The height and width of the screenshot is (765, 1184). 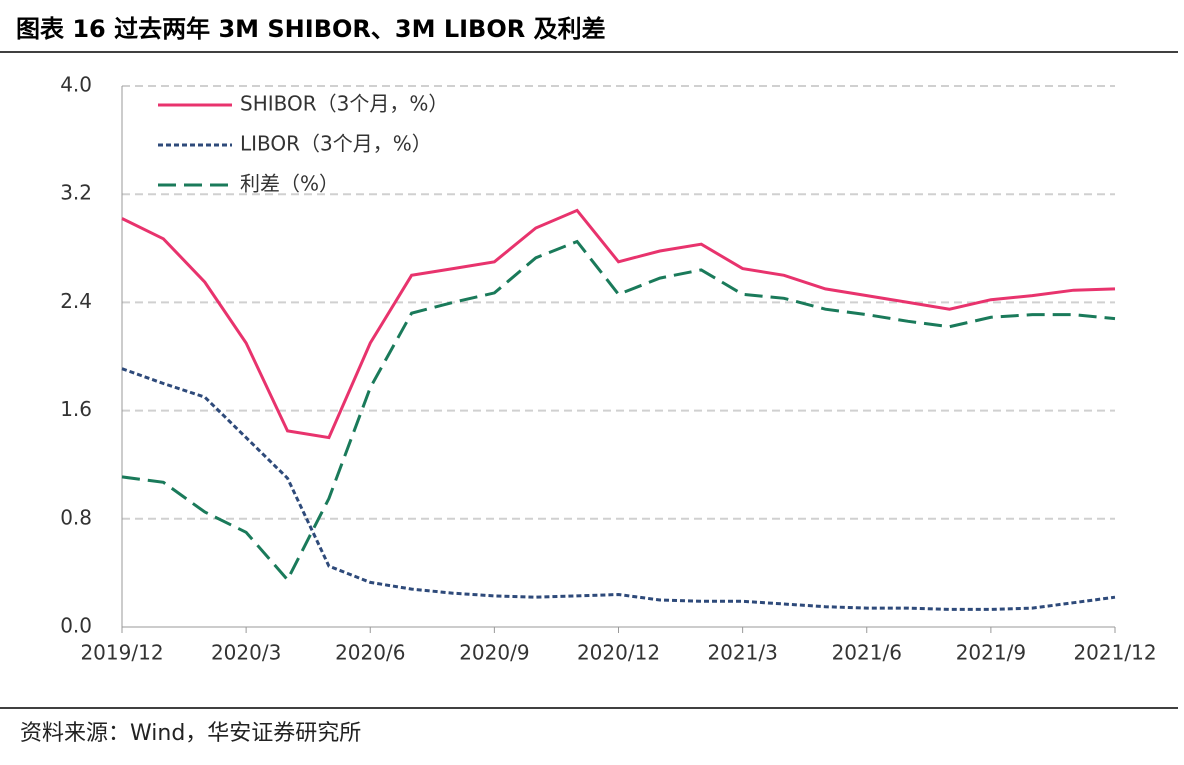 I want to click on y-tick-label: 2.4, so click(x=76, y=301).